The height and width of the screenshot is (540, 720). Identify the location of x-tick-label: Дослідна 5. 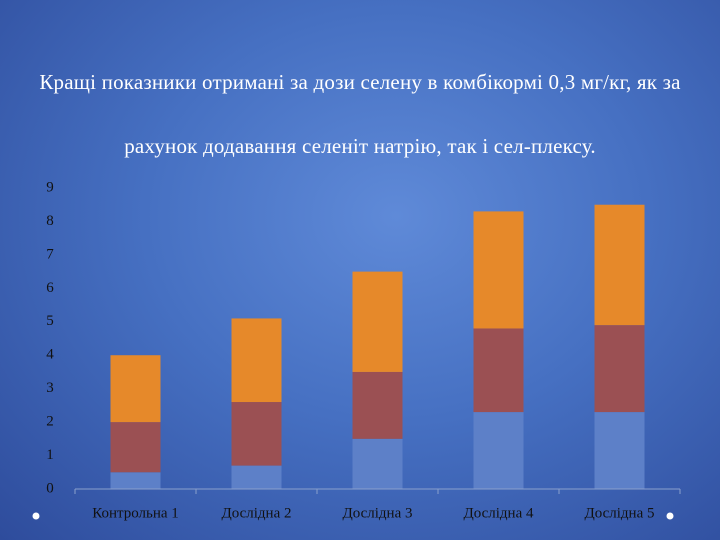
(620, 513).